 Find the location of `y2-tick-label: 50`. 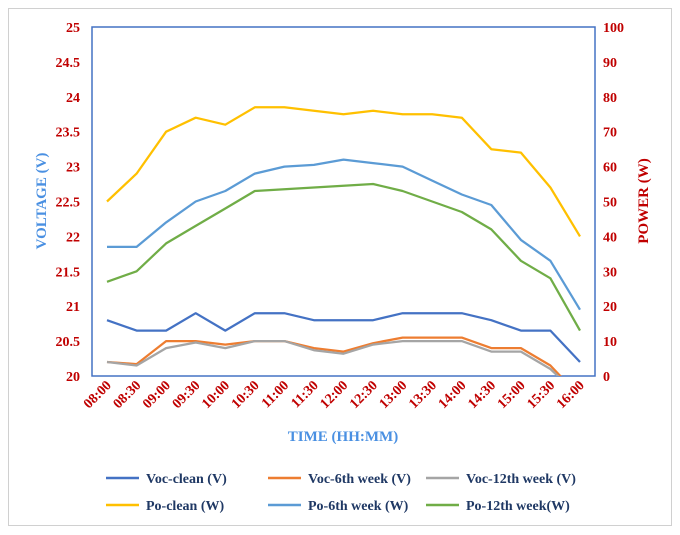

y2-tick-label: 50 is located at coordinates (610, 203).